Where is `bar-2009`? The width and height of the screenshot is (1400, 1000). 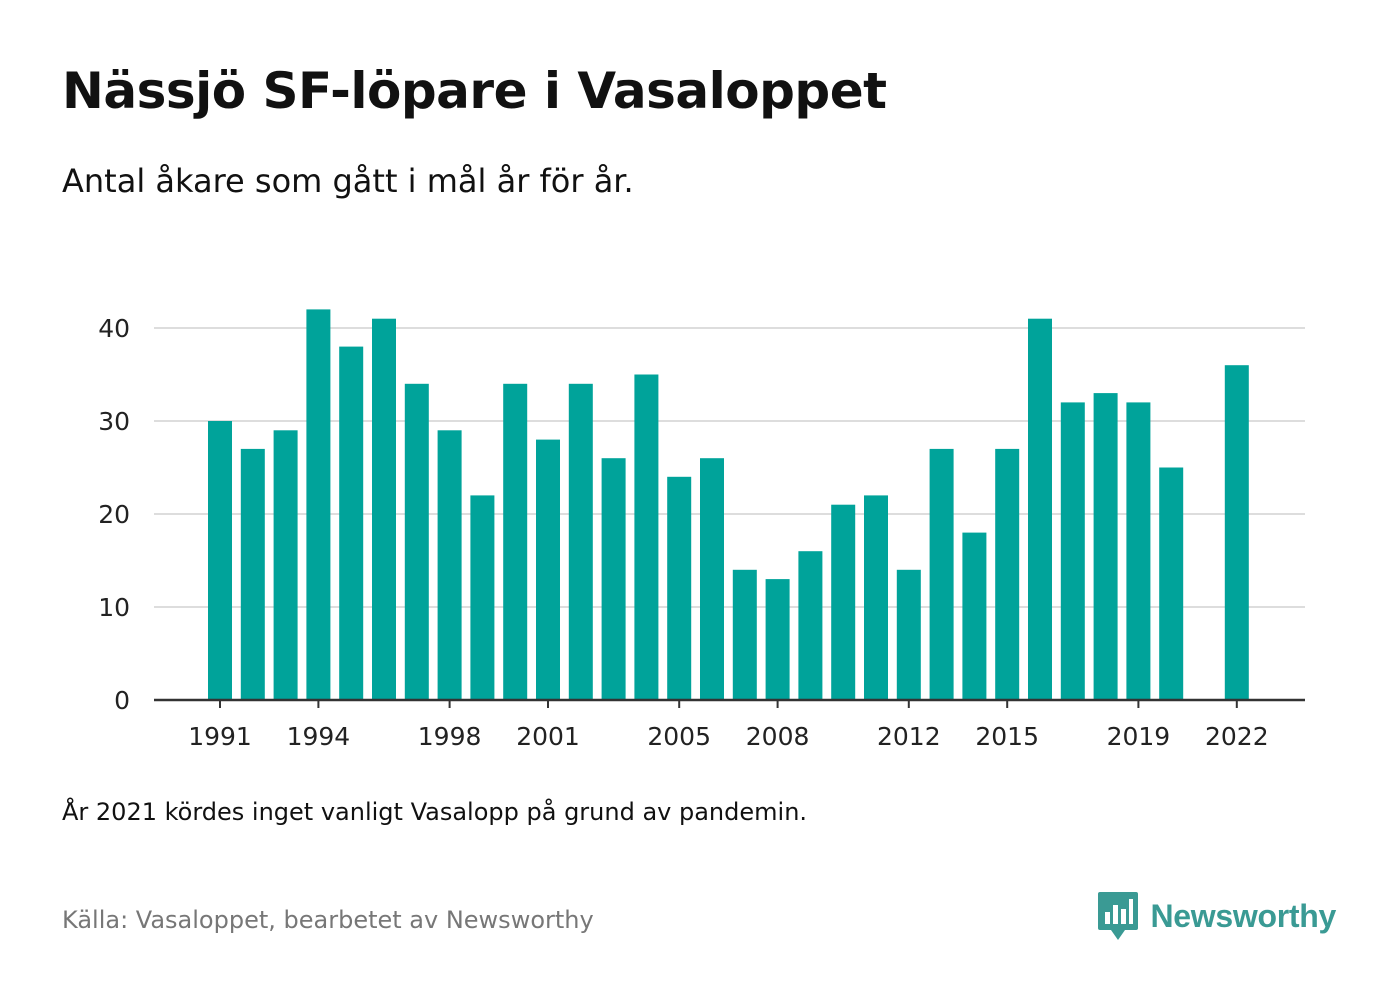
bar-2009 is located at coordinates (810, 625).